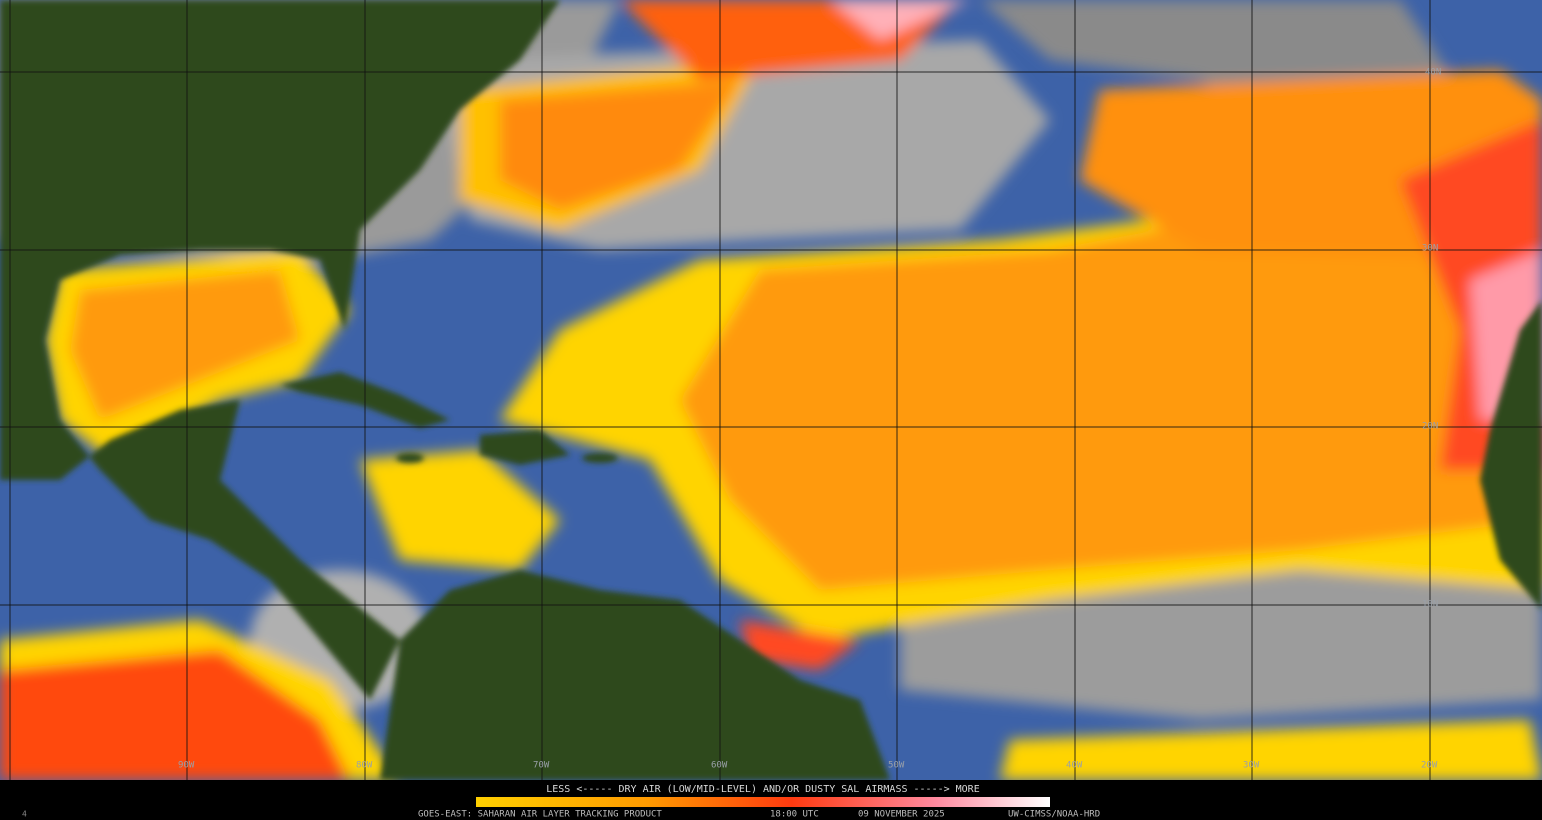  I want to click on lat-label: 20N, so click(1430, 427).